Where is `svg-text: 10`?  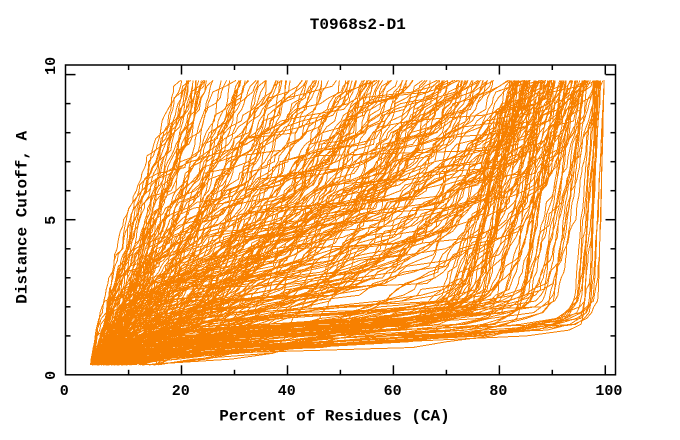
svg-text: 10 is located at coordinates (51, 66).